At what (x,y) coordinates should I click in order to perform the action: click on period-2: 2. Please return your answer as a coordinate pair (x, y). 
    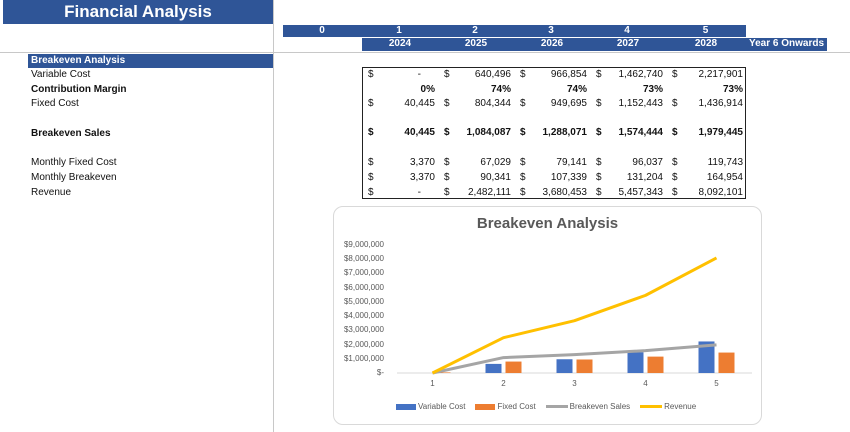
    Looking at the image, I should click on (475, 30).